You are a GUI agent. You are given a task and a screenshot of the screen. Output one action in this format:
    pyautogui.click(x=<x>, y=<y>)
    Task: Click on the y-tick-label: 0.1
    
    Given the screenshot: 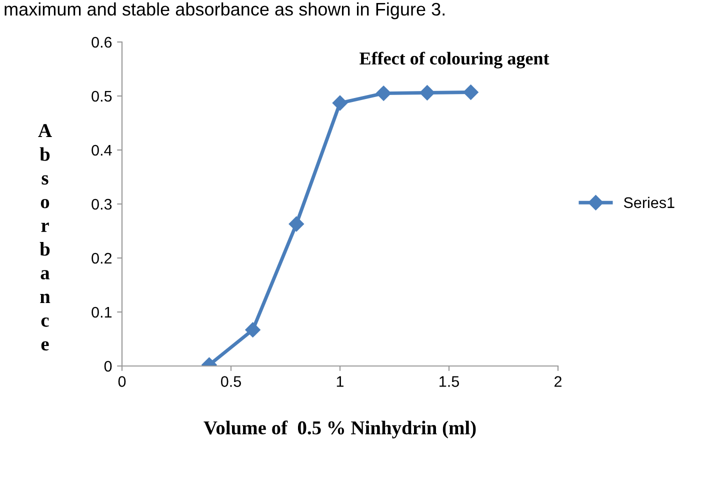 What is the action you would take?
    pyautogui.click(x=102, y=312)
    